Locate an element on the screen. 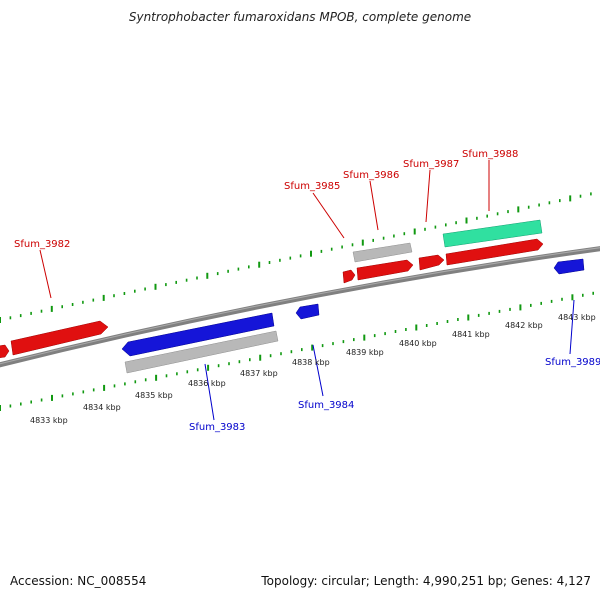  kbp-label-4839: 4839 kbp is located at coordinates (365, 352).